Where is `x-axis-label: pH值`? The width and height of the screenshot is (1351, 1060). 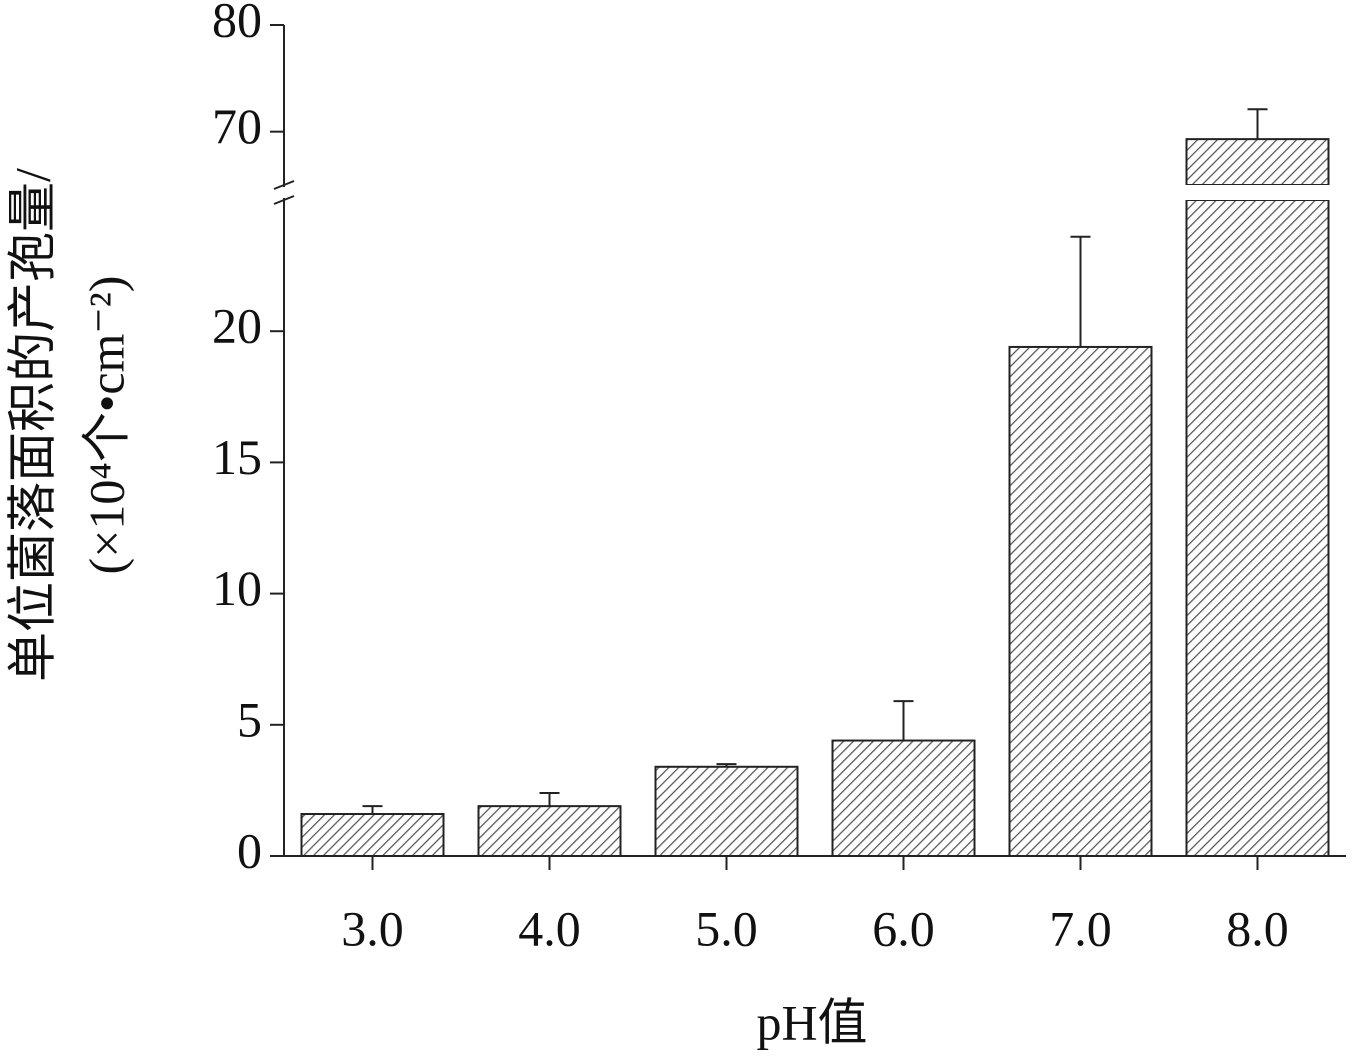 x-axis-label: pH值 is located at coordinates (811, 1022).